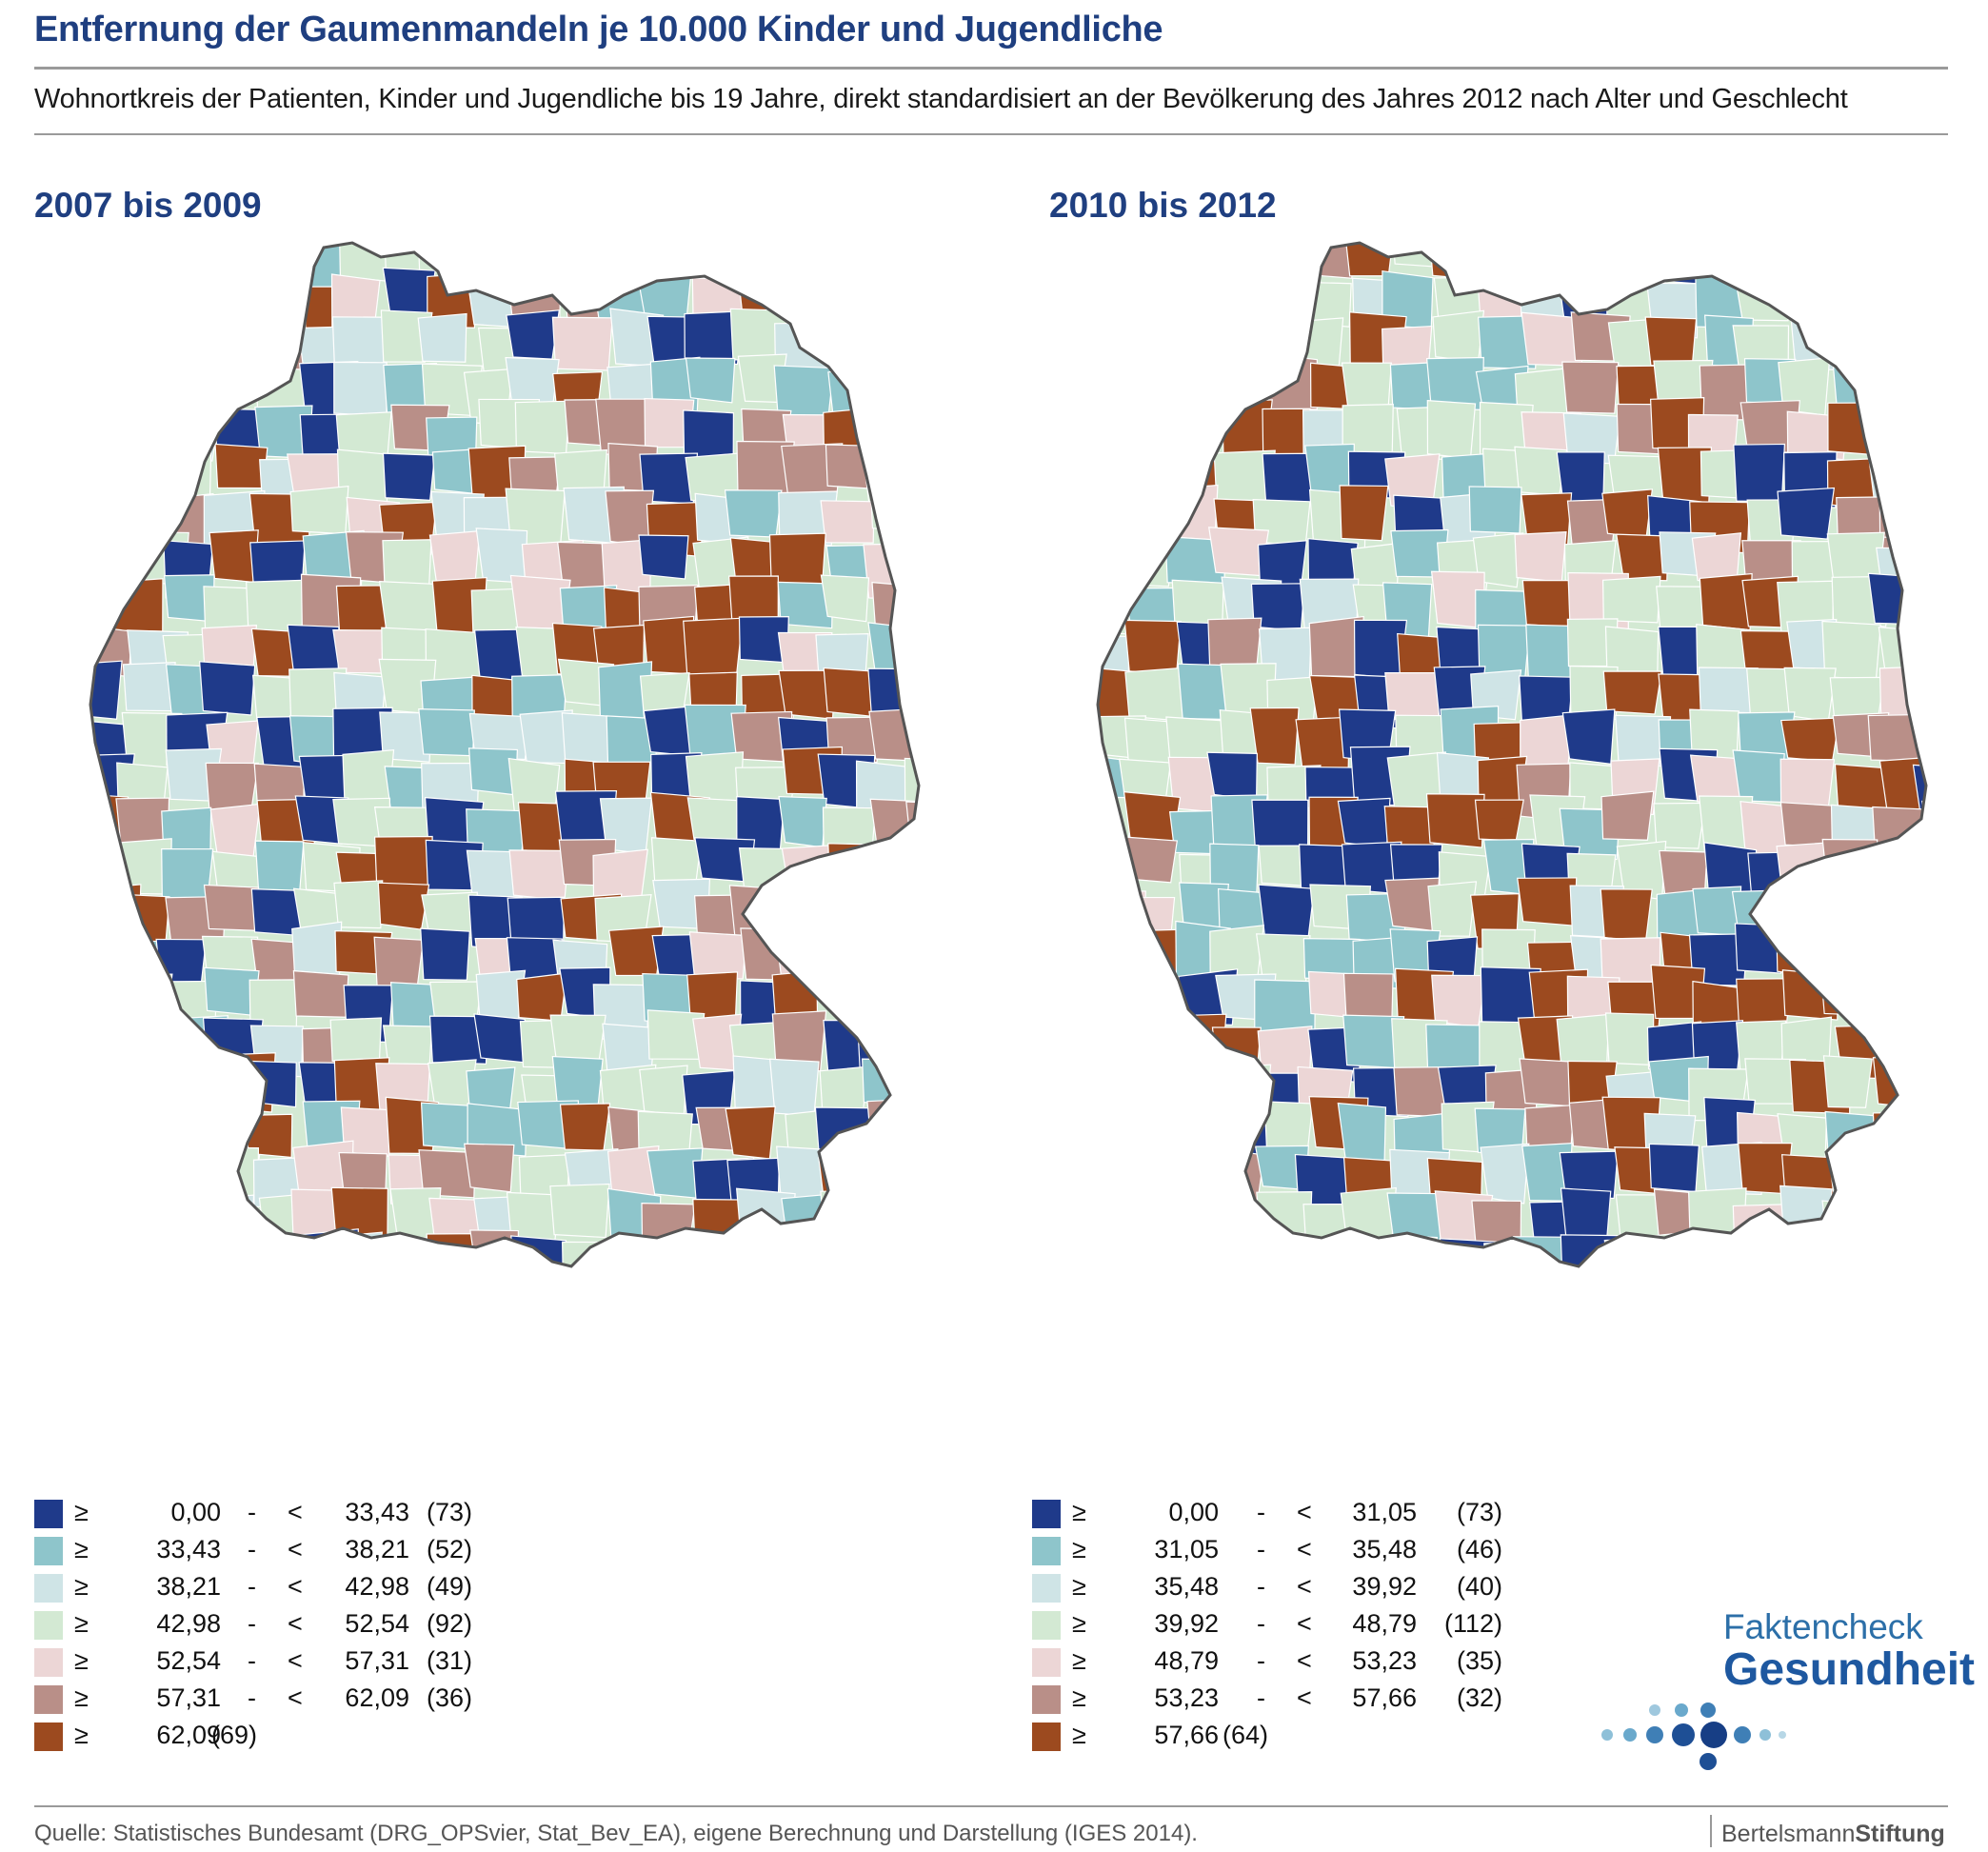 Image resolution: width=1988 pixels, height=1852 pixels. I want to click on legend-low: 48,79, so click(1186, 1661).